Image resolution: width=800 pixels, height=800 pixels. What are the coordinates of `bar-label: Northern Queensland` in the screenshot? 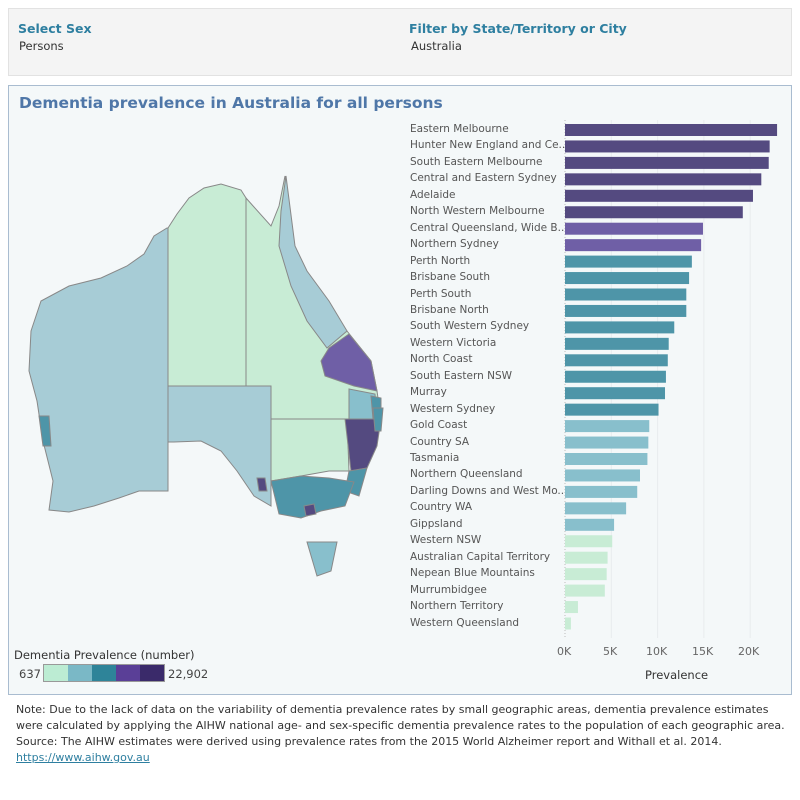 It's located at (466, 474).